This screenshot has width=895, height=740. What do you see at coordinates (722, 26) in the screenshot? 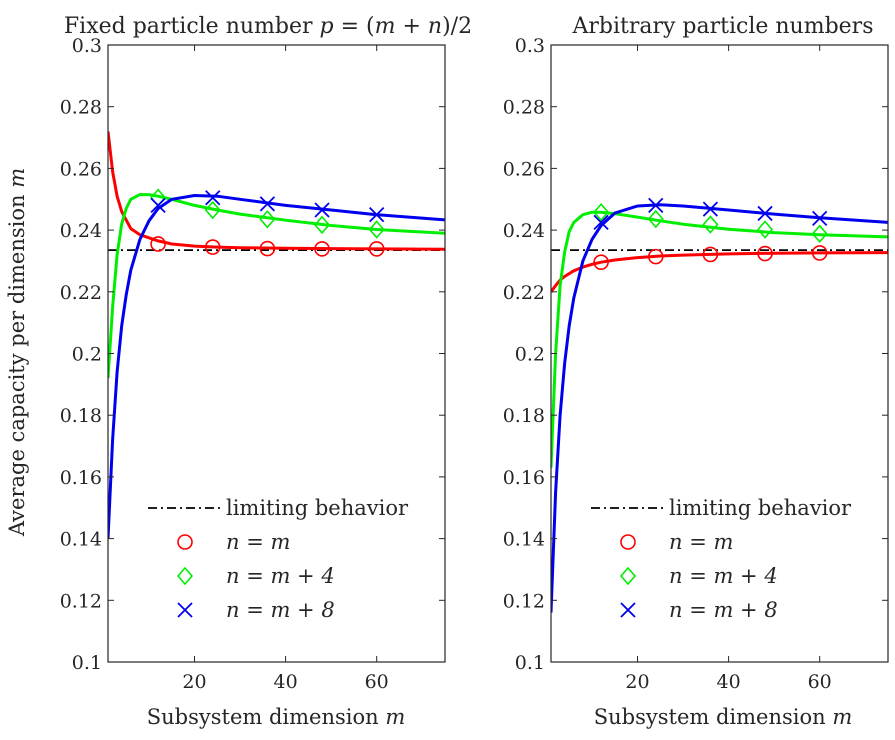
I see `chart-title: Arbitrary particle numbers` at bounding box center [722, 26].